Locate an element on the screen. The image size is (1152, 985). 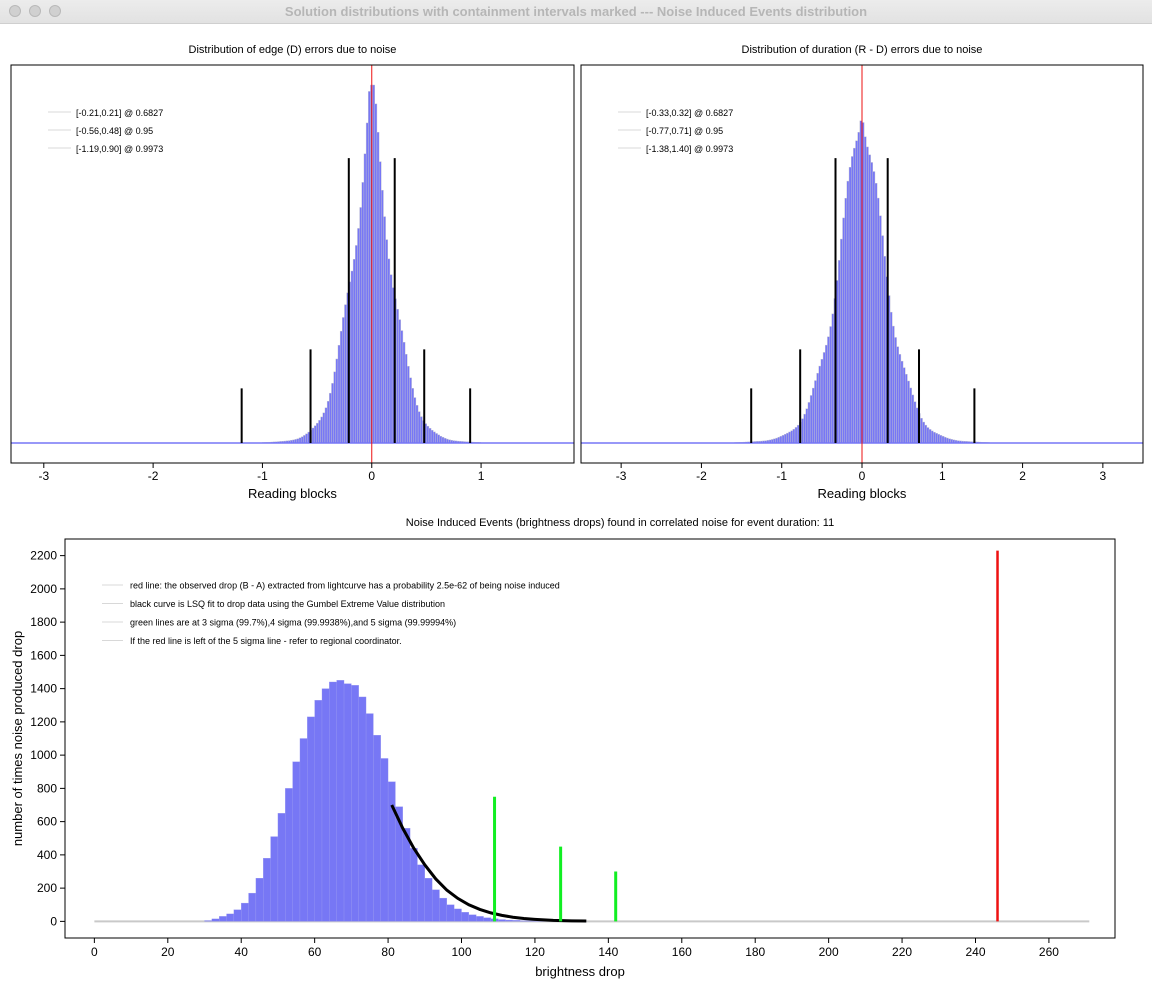
x-tick-label: 3 is located at coordinates (1103, 476).